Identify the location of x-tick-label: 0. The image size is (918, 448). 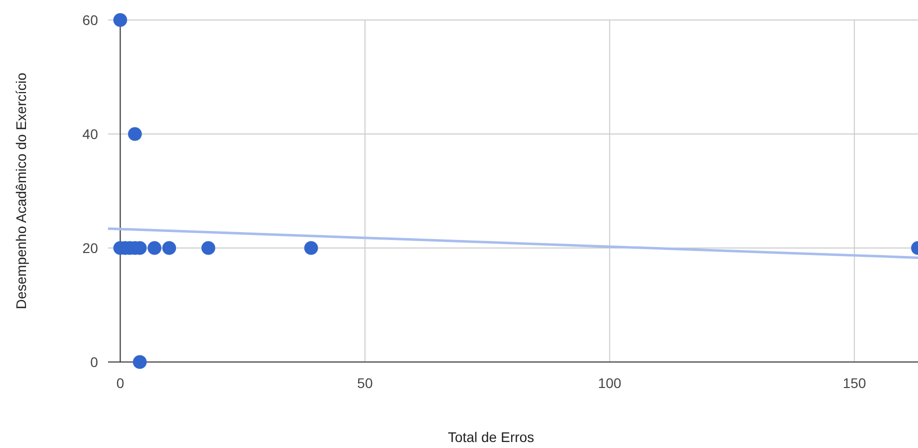
(120, 383).